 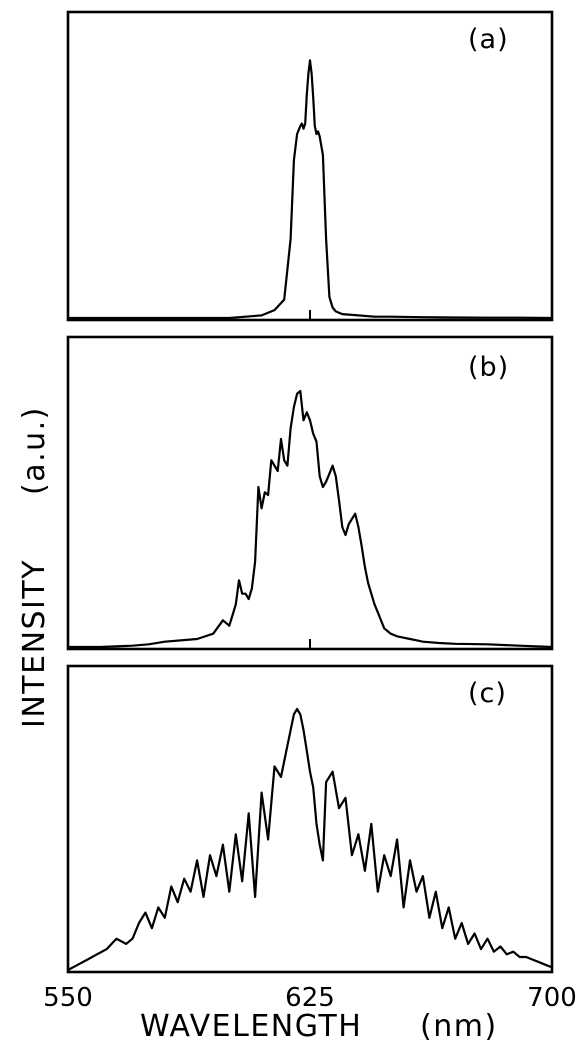 I want to click on x-axis-unit: (nm), so click(x=459, y=1025).